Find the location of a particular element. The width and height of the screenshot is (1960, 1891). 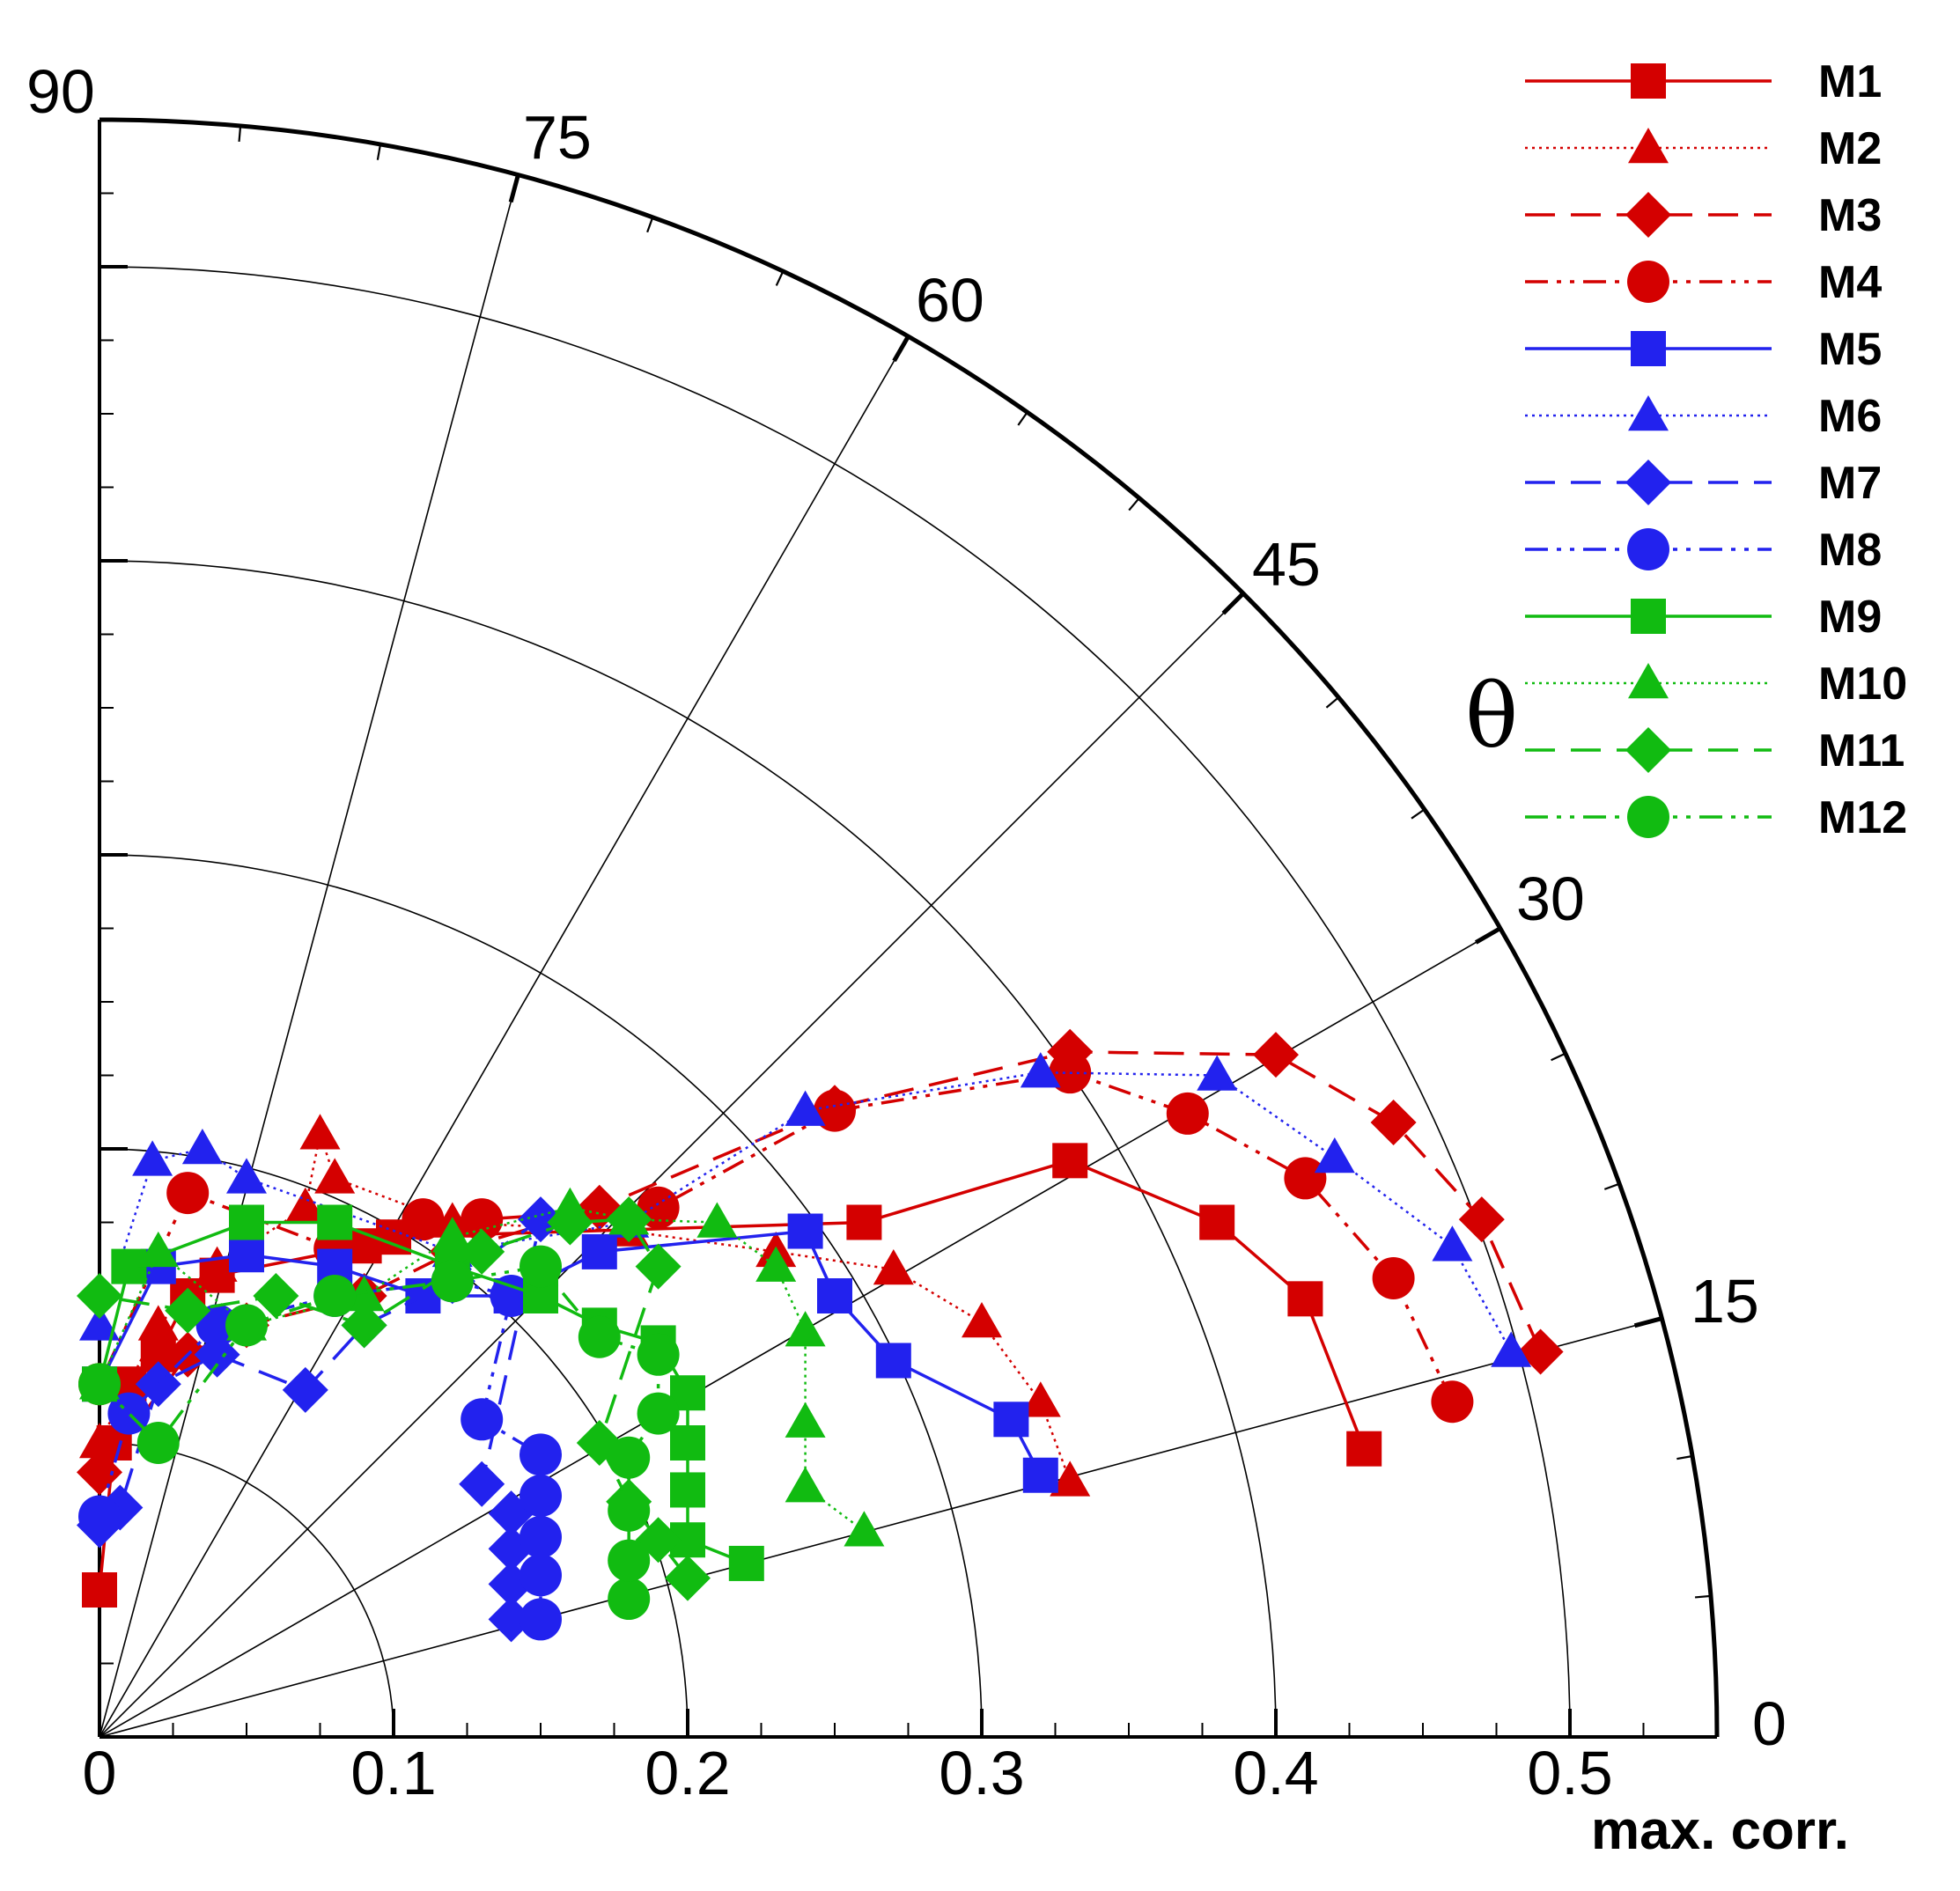

x-tick-label: 0.1 is located at coordinates (393, 1773).